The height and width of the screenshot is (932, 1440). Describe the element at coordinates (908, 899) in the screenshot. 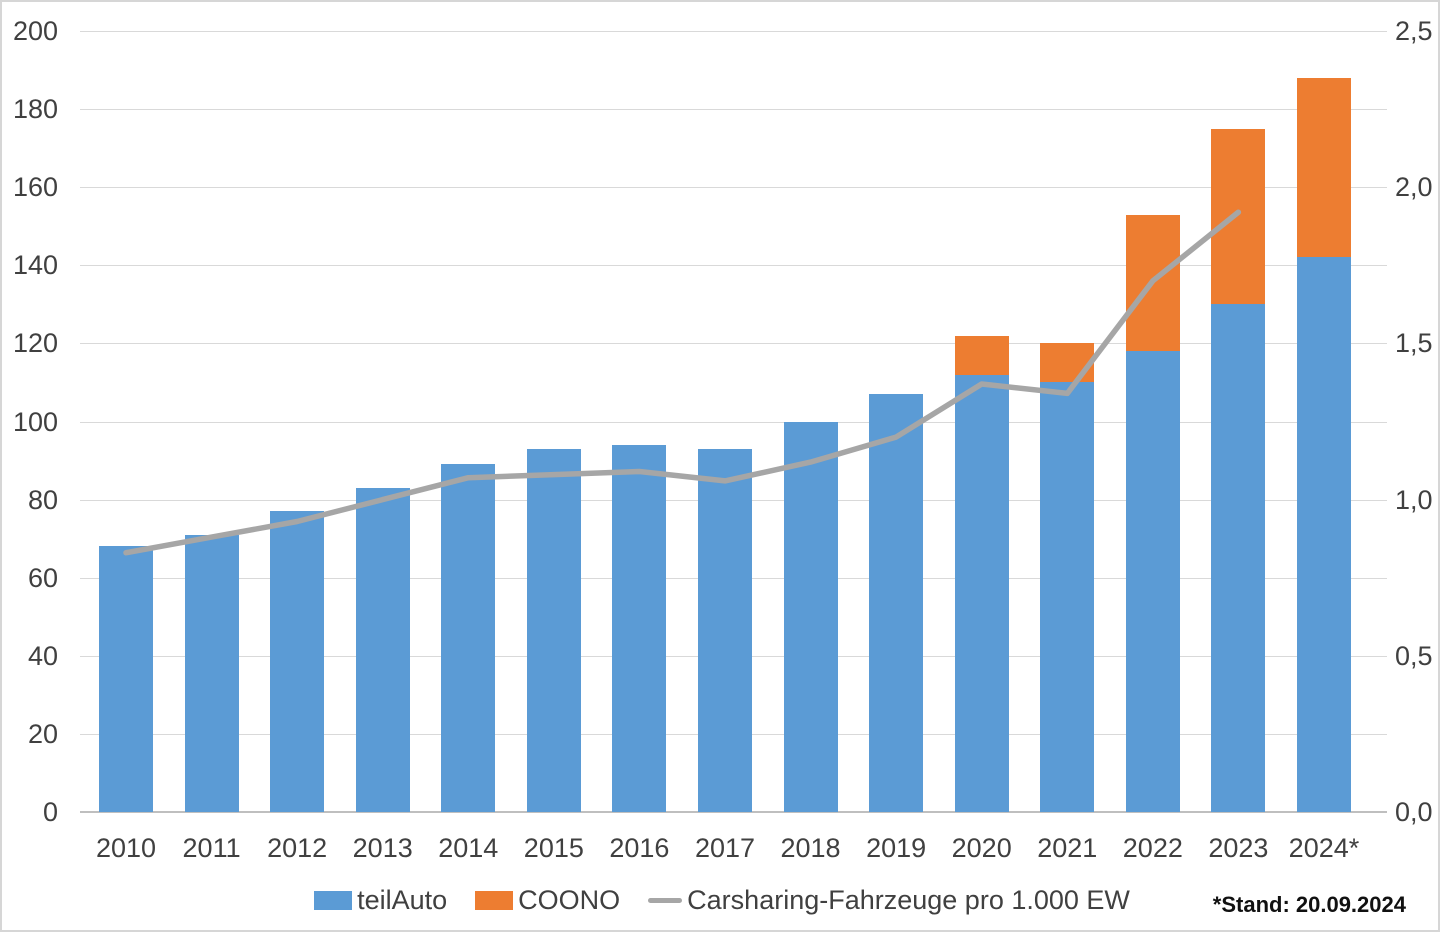

I see `legend-label: Carsharing-Fahrzeuge pro 1.000 EW` at that location.